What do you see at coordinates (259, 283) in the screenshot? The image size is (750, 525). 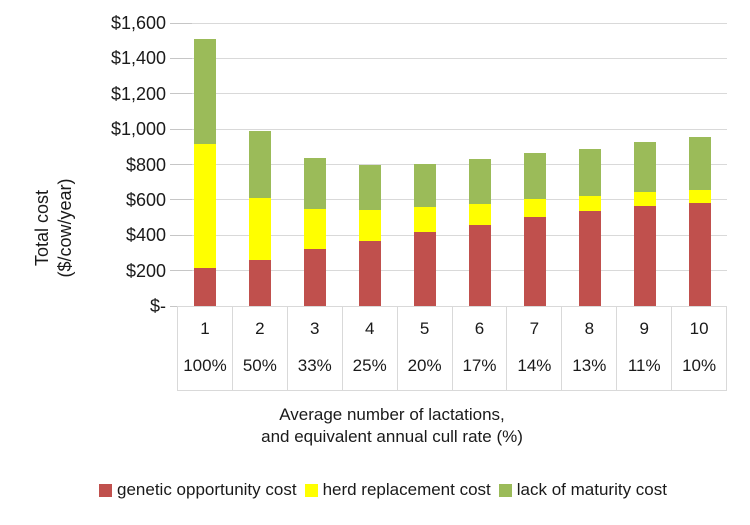 I see `bar-2-segment-genetic-opportunity-cost` at bounding box center [259, 283].